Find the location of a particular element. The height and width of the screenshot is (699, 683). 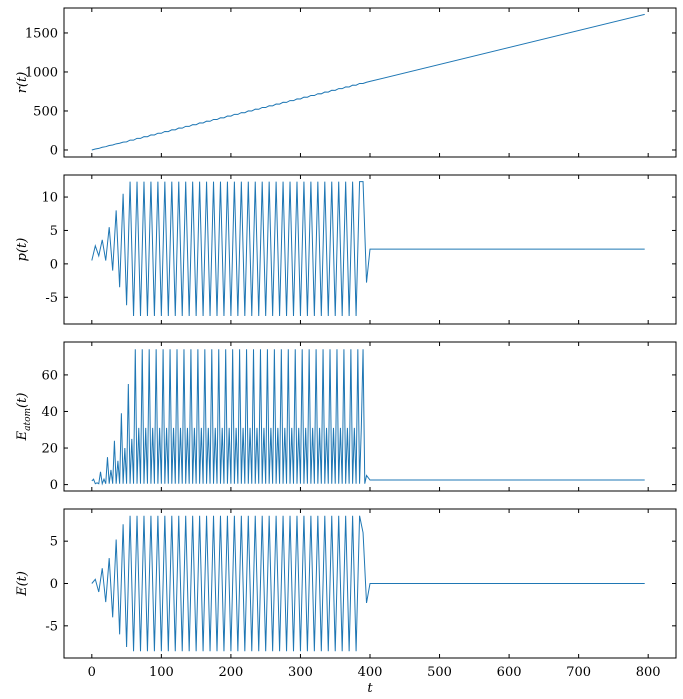

x-tick-label: 300 is located at coordinates (300, 672).